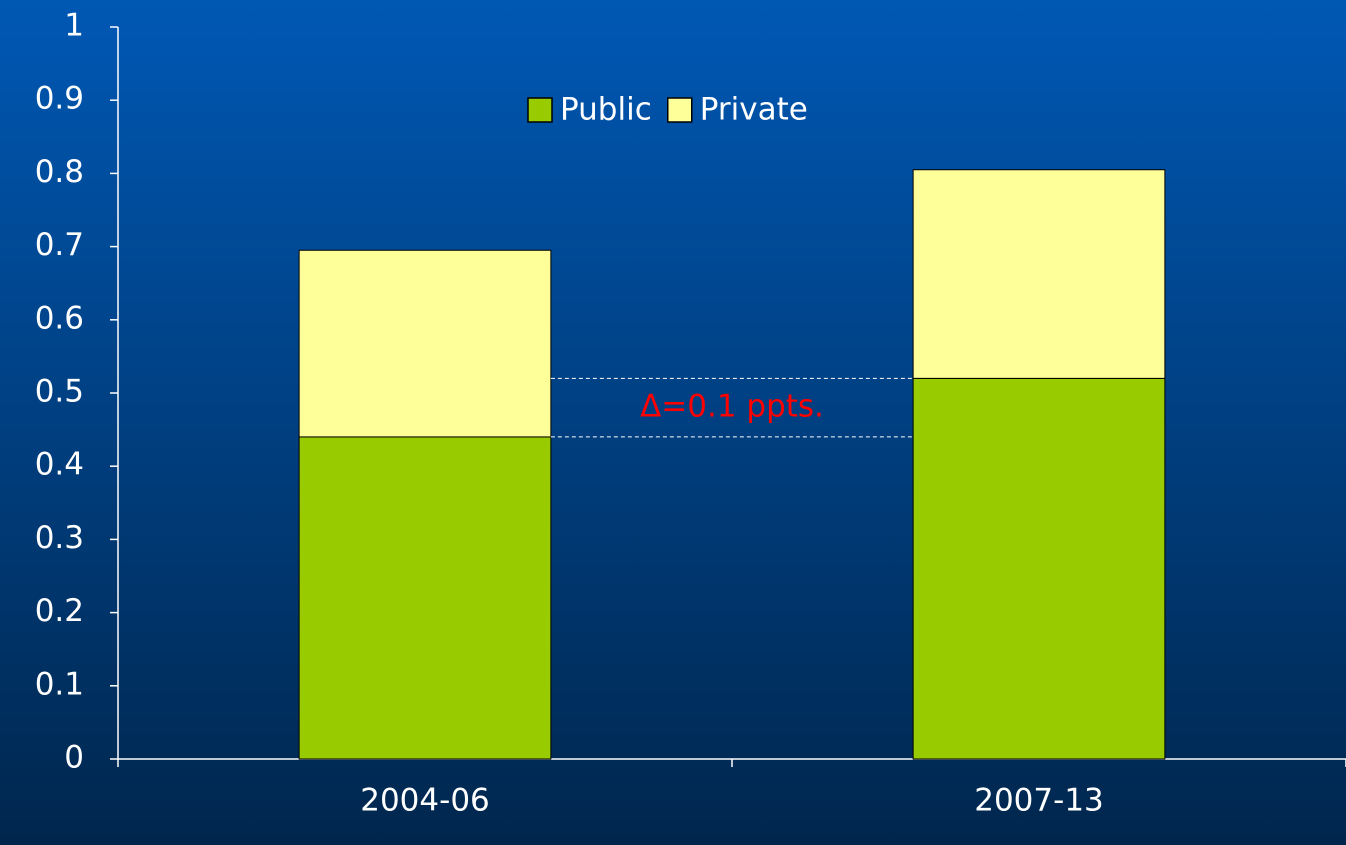 The height and width of the screenshot is (845, 1346). Describe the element at coordinates (59, 538) in the screenshot. I see `y-tick-label: 0.3` at that location.